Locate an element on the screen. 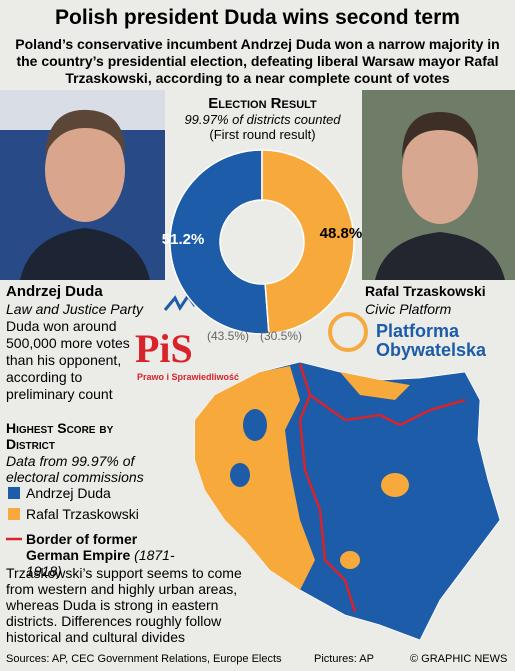  donut-subtitle: 99.97% of districts counted is located at coordinates (262, 119).